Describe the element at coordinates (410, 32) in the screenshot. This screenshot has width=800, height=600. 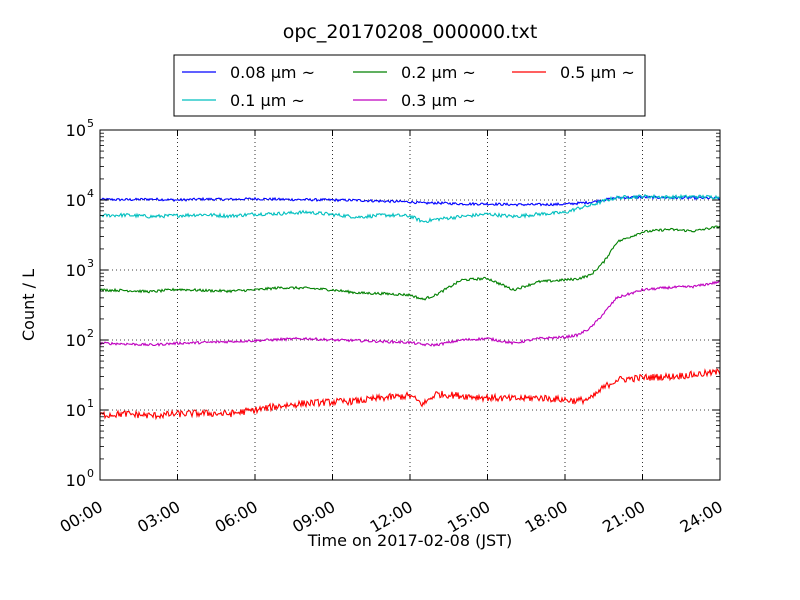
I see `chart-title: opc_20170208_000000.txt` at that location.